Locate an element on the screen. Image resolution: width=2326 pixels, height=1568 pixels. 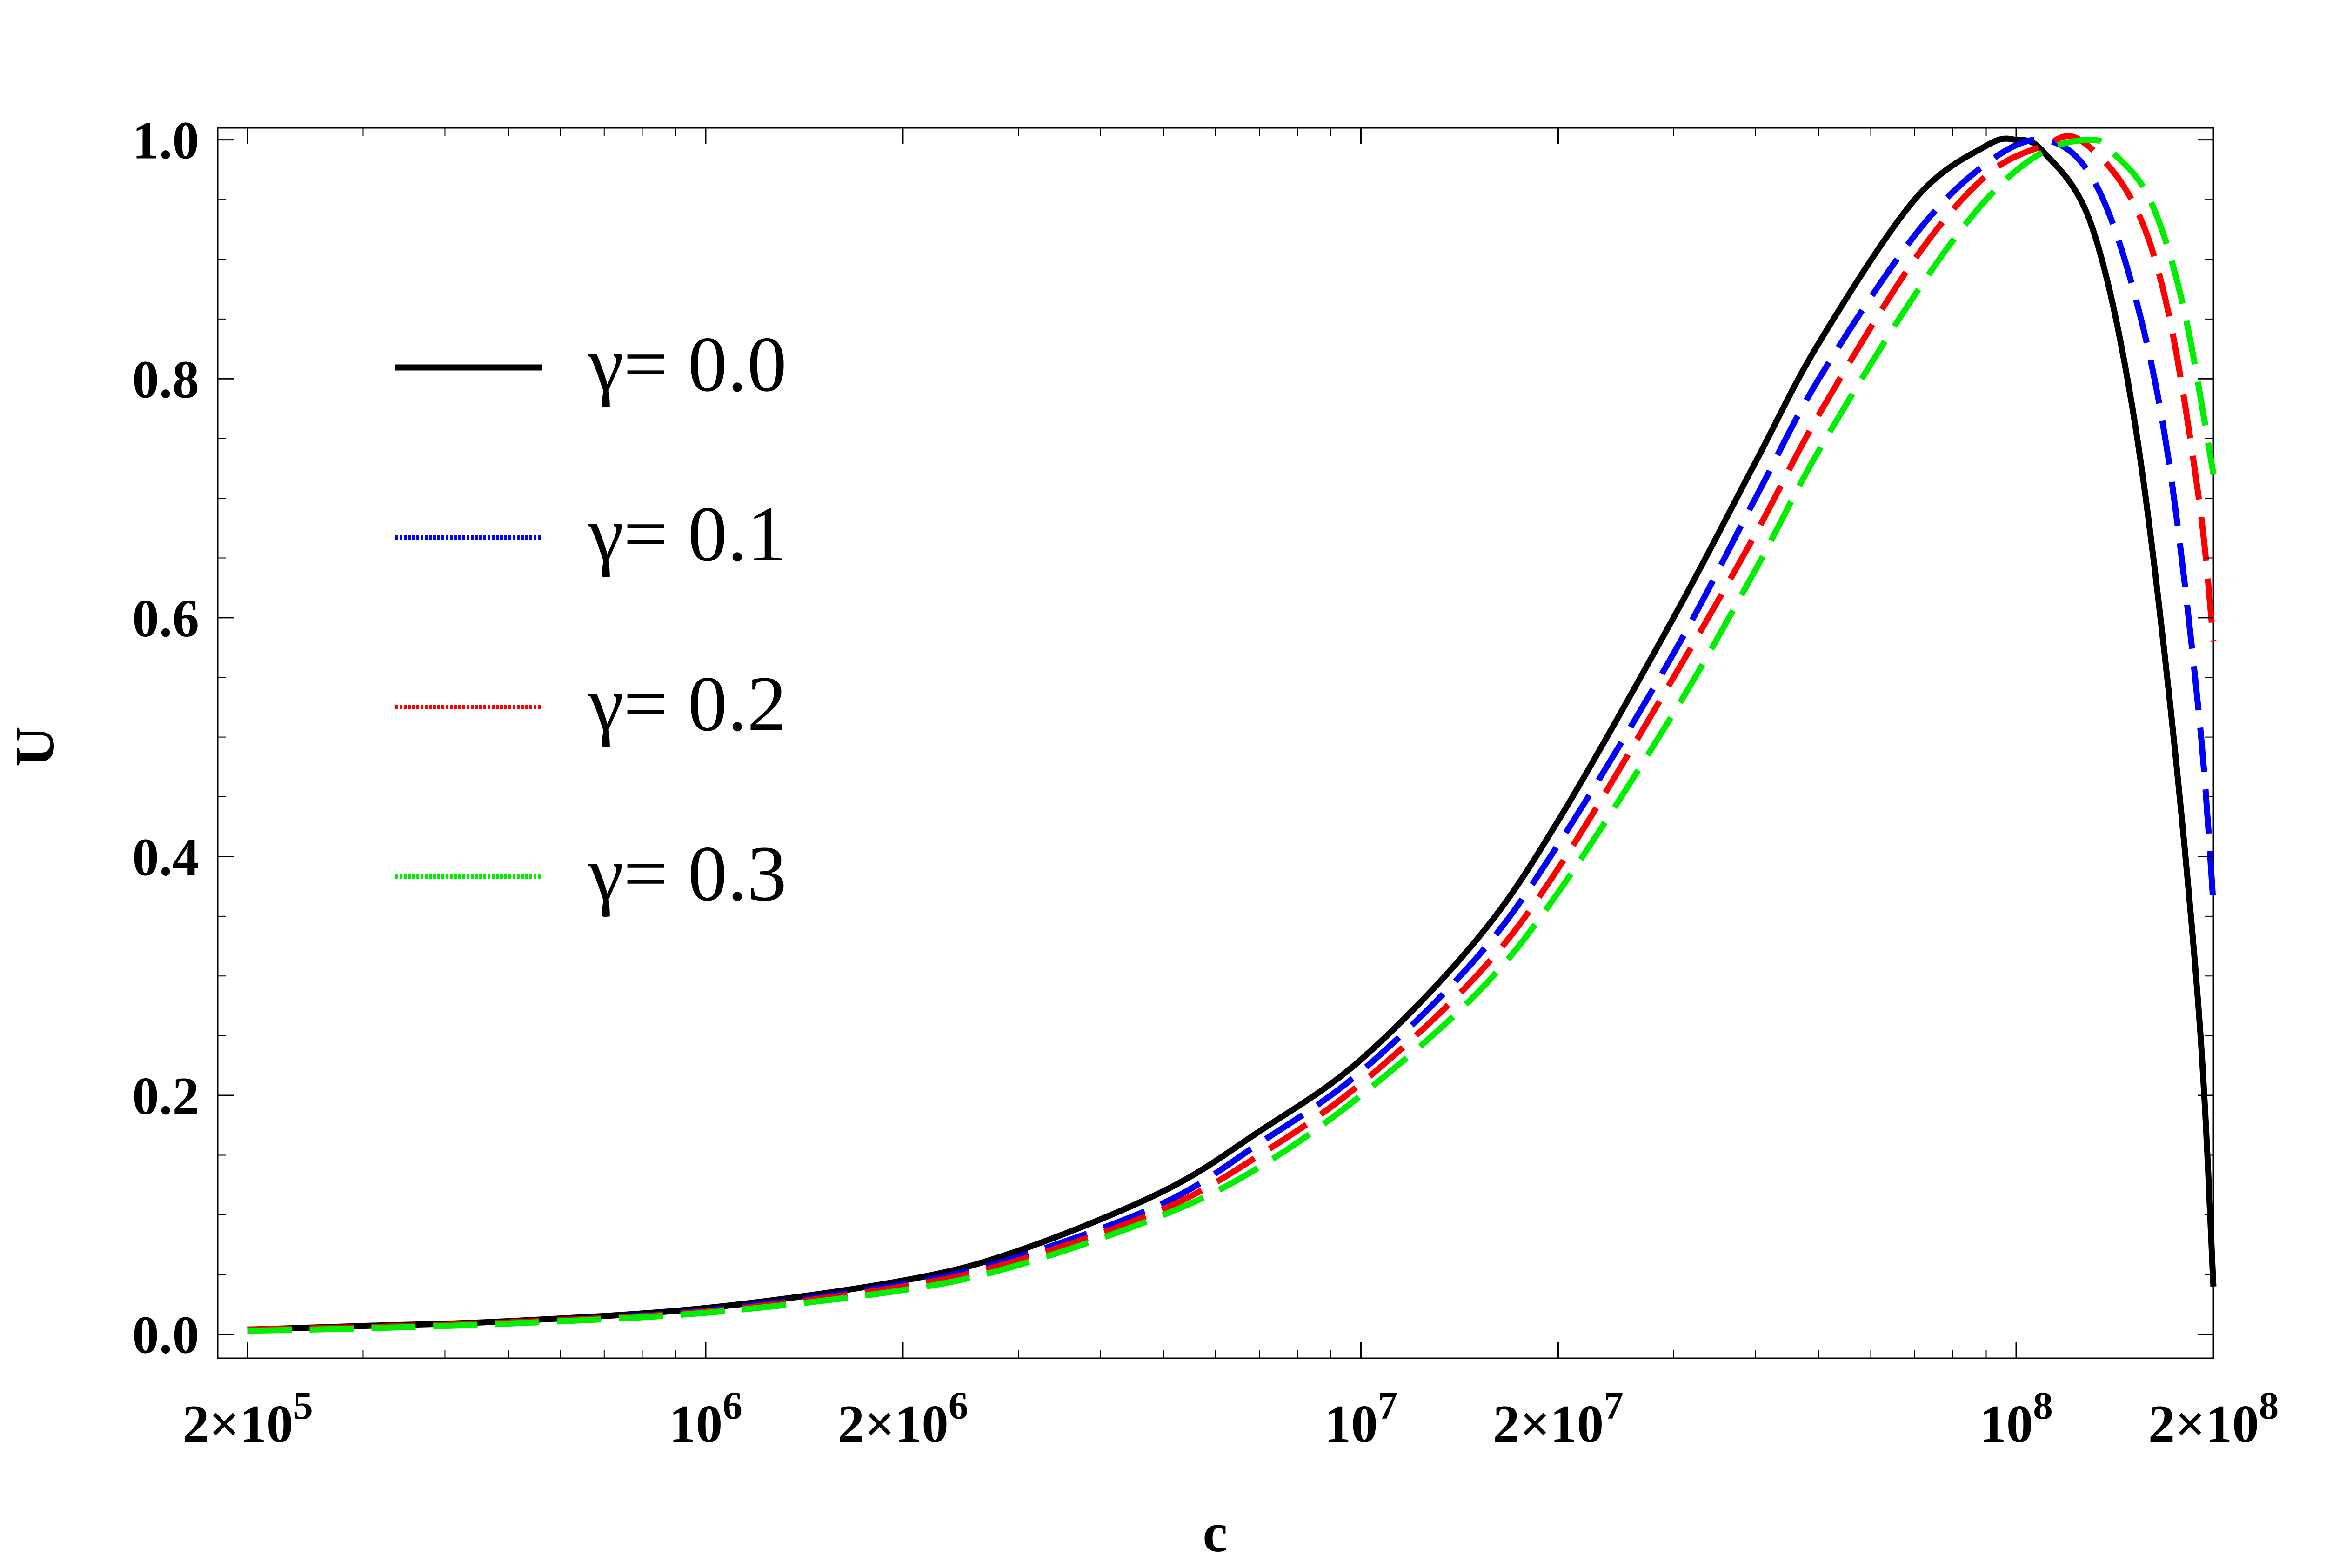
x-tick-label: 10⁸ is located at coordinates (2016, 1419).